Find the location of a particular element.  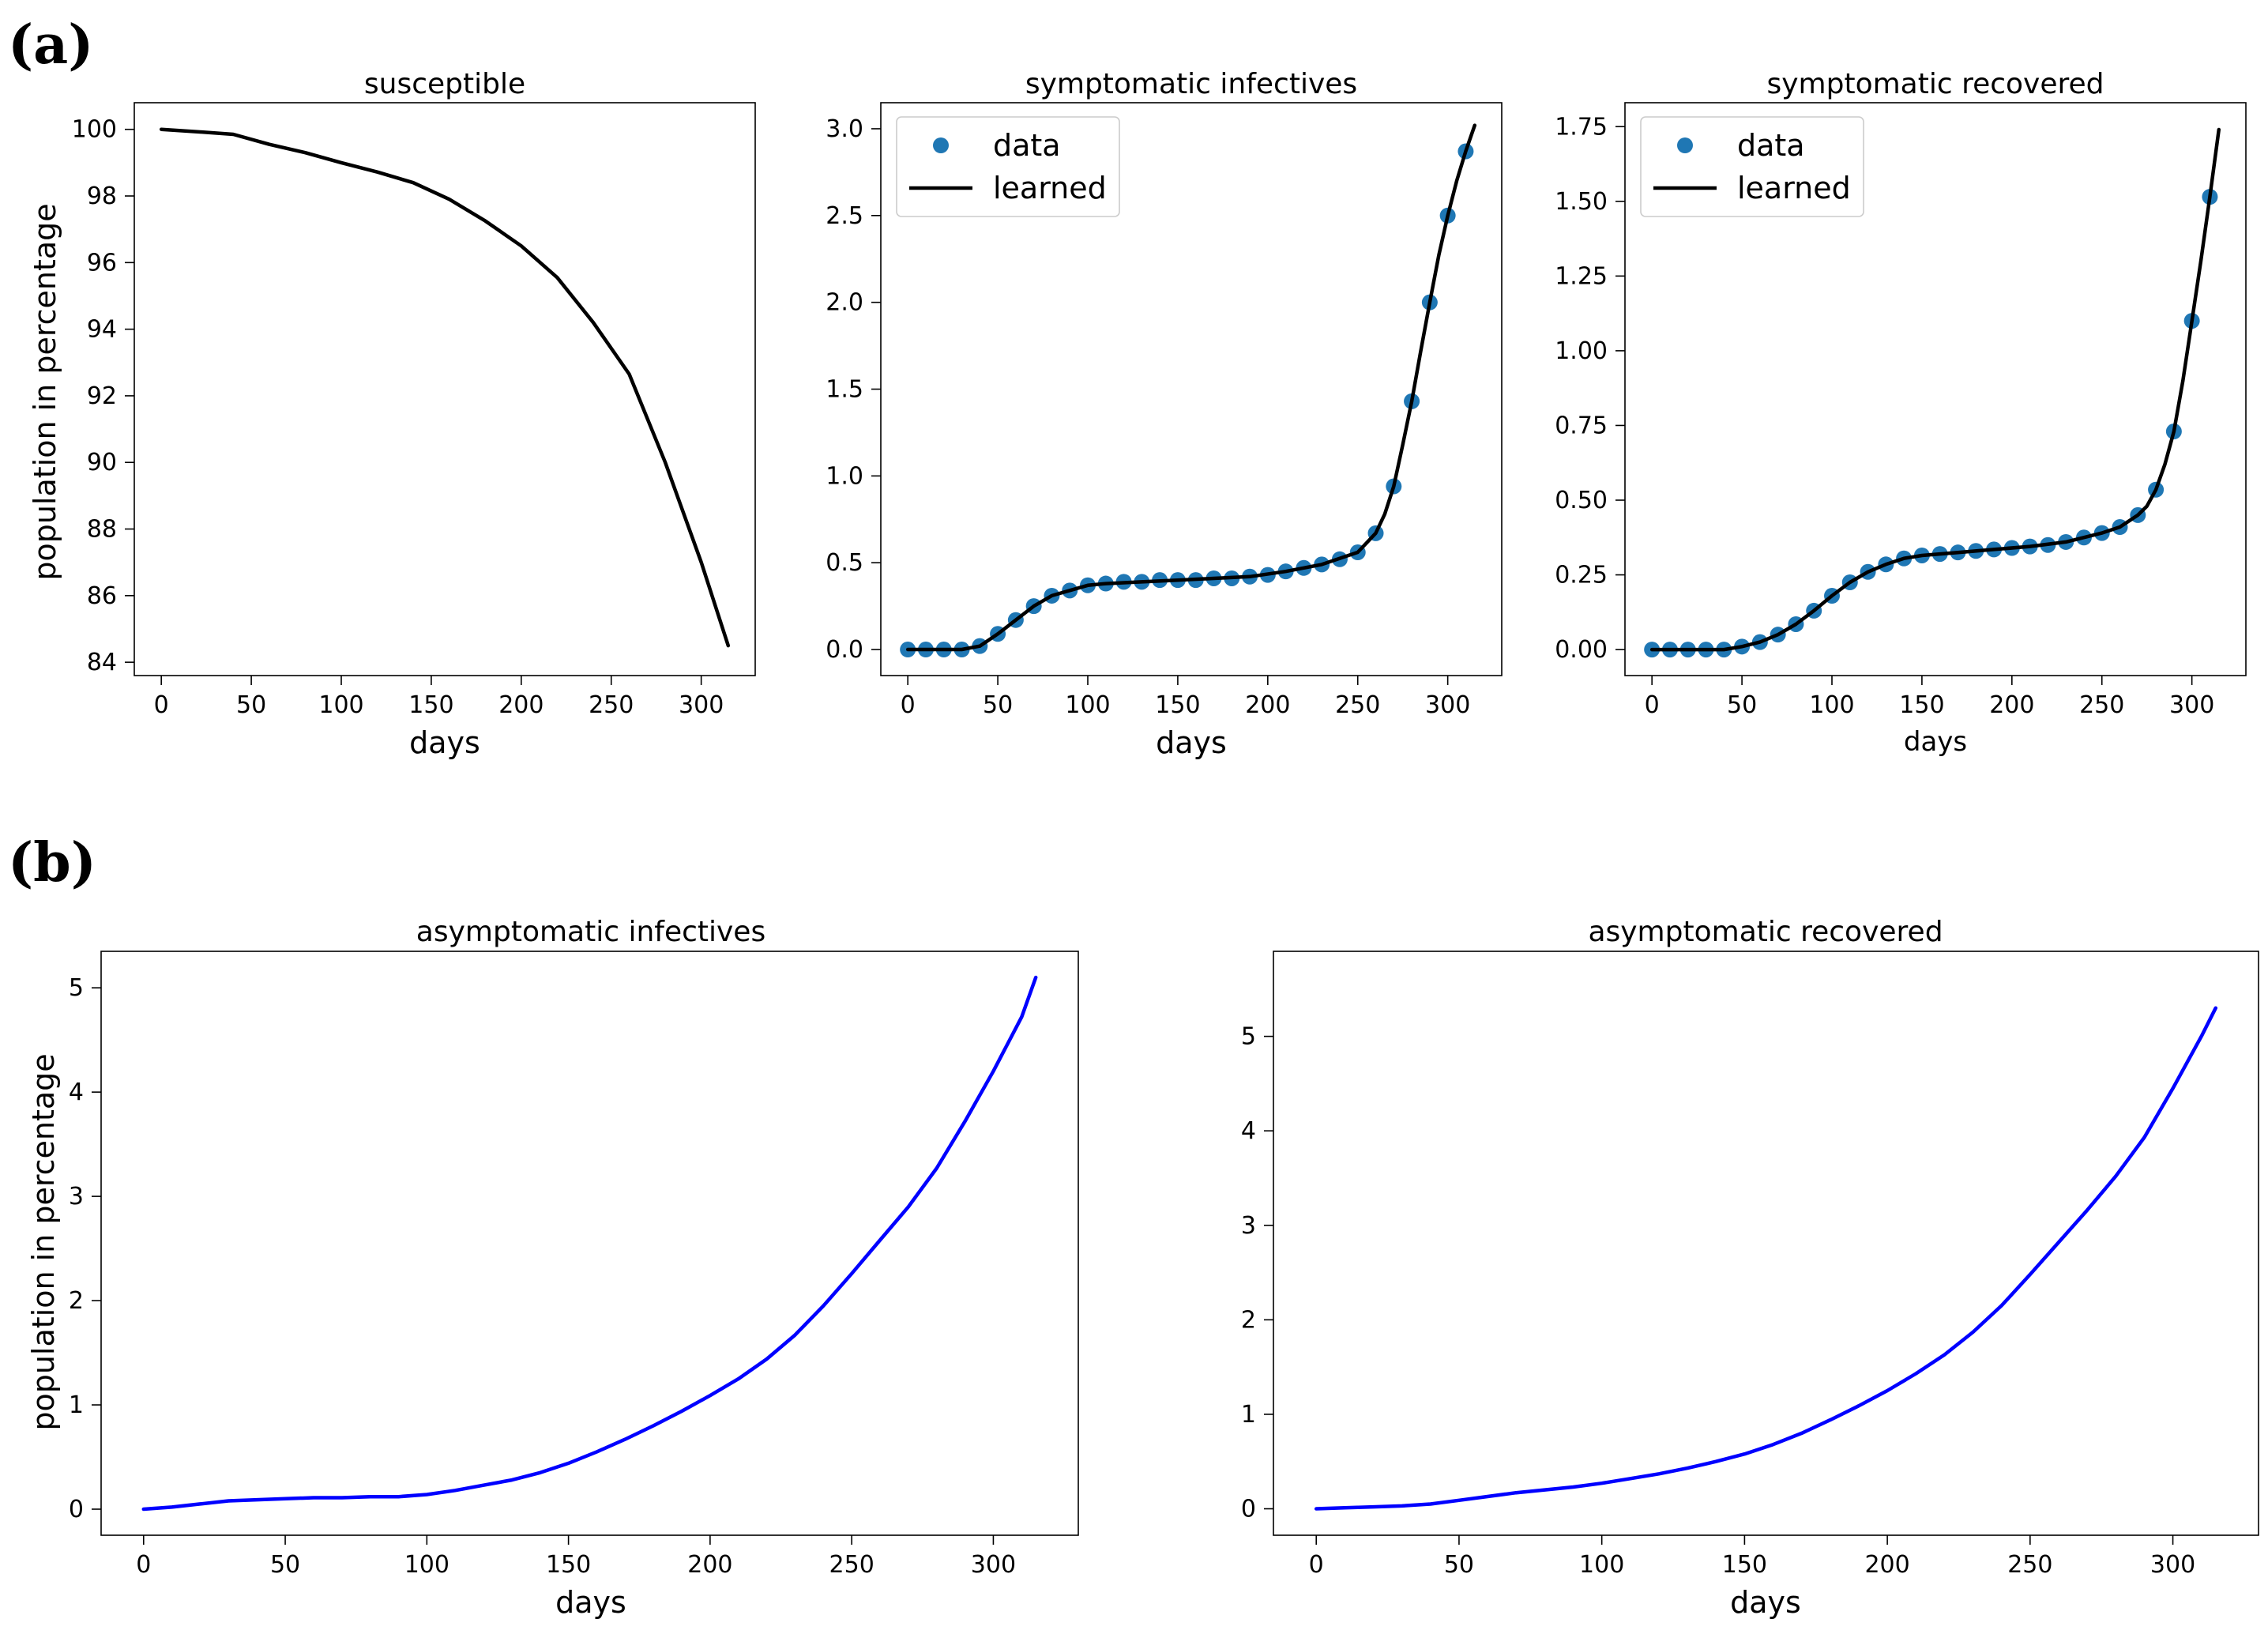

chart-title: asymptomatic recovered is located at coordinates (1766, 932).